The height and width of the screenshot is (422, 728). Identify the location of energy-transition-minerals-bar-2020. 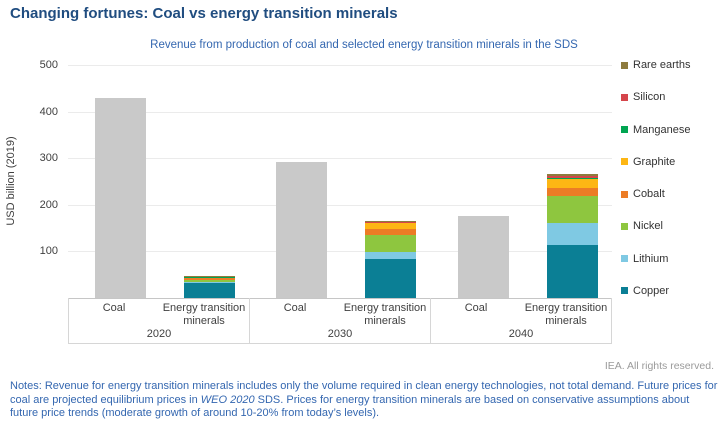
(209, 286).